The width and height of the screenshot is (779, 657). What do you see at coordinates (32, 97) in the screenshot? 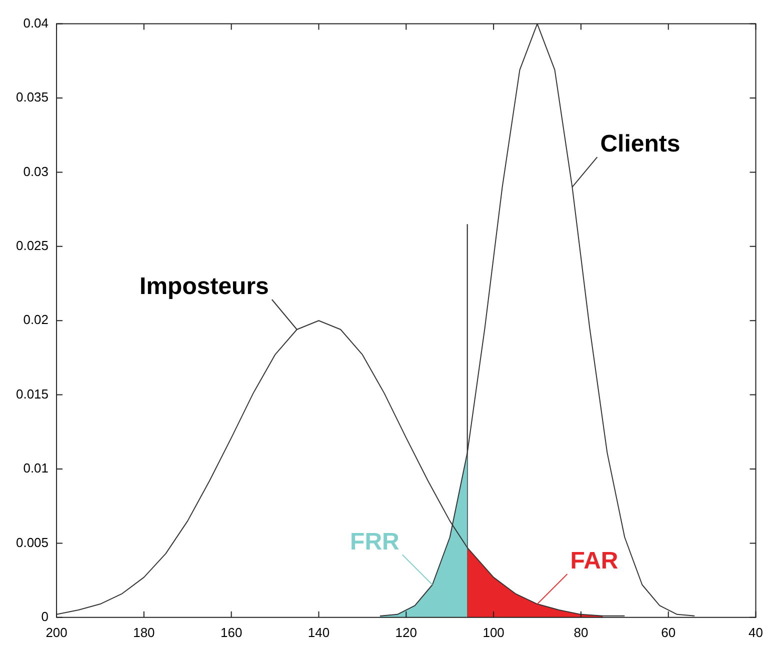
I see `y-tick-label: 0.035` at bounding box center [32, 97].